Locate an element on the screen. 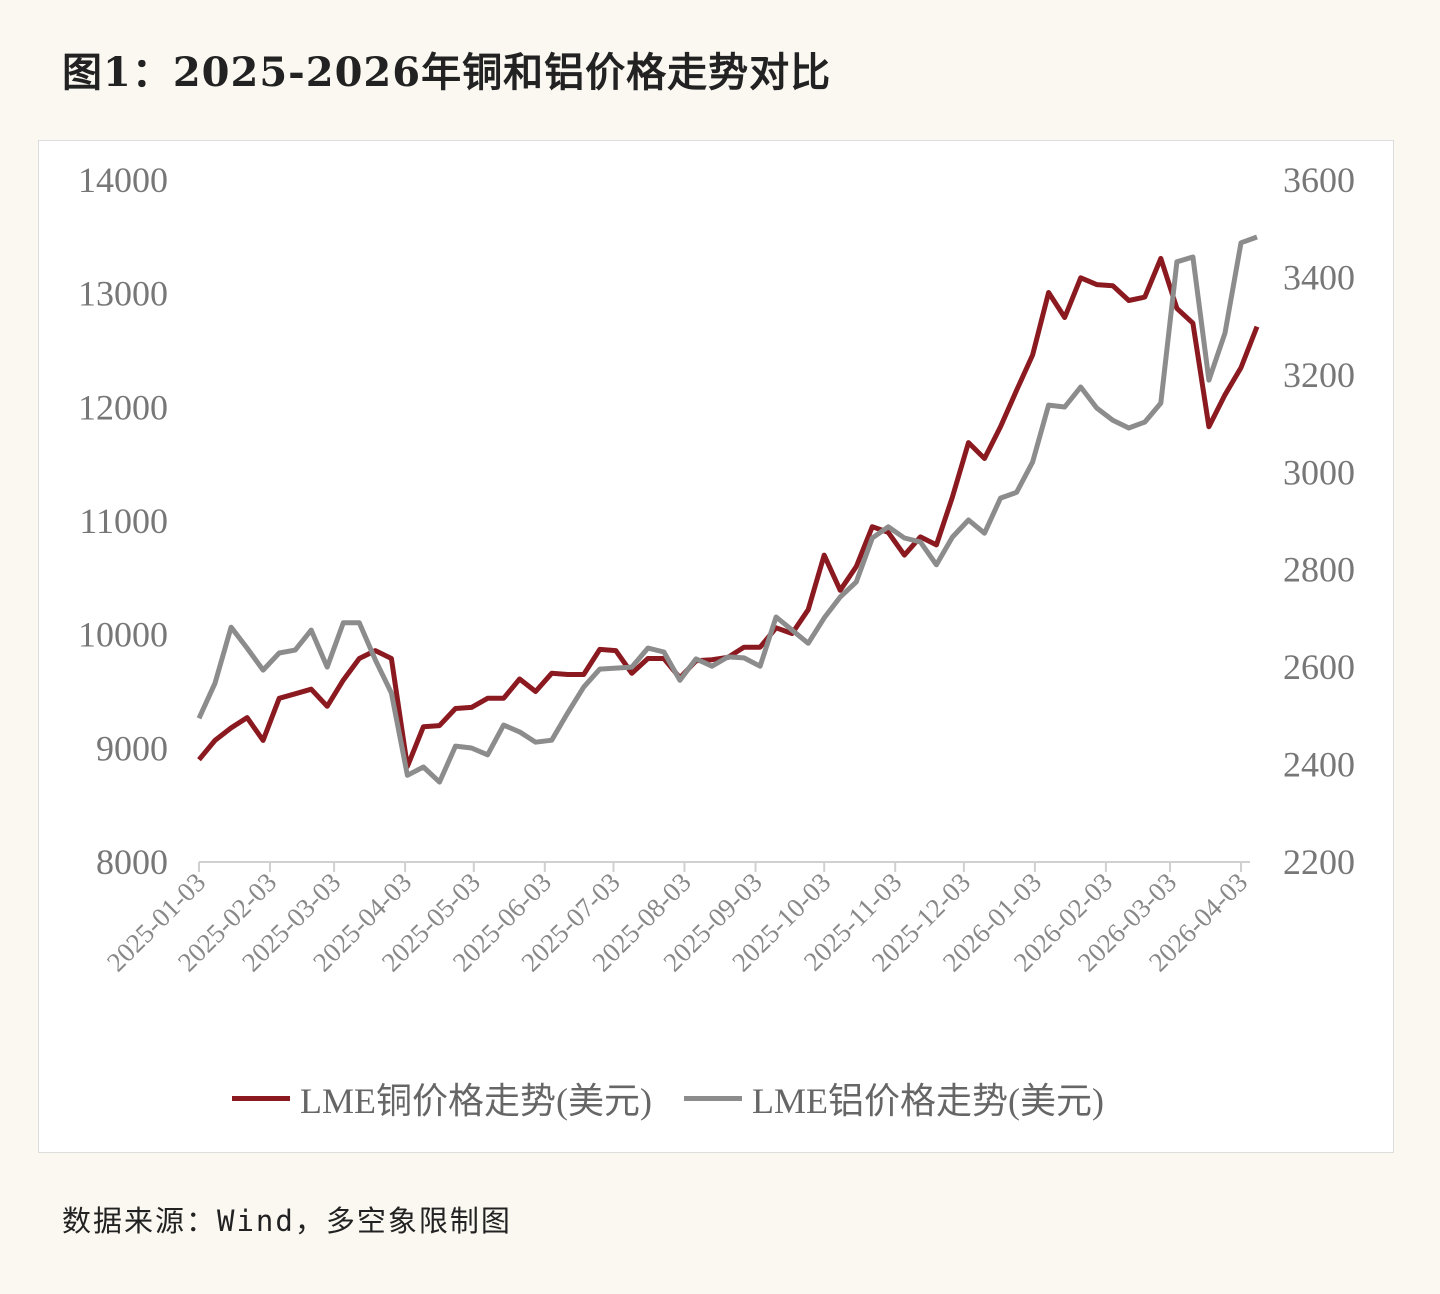 The height and width of the screenshot is (1294, 1440). y-left-tick-label: 13000 is located at coordinates (123, 294).